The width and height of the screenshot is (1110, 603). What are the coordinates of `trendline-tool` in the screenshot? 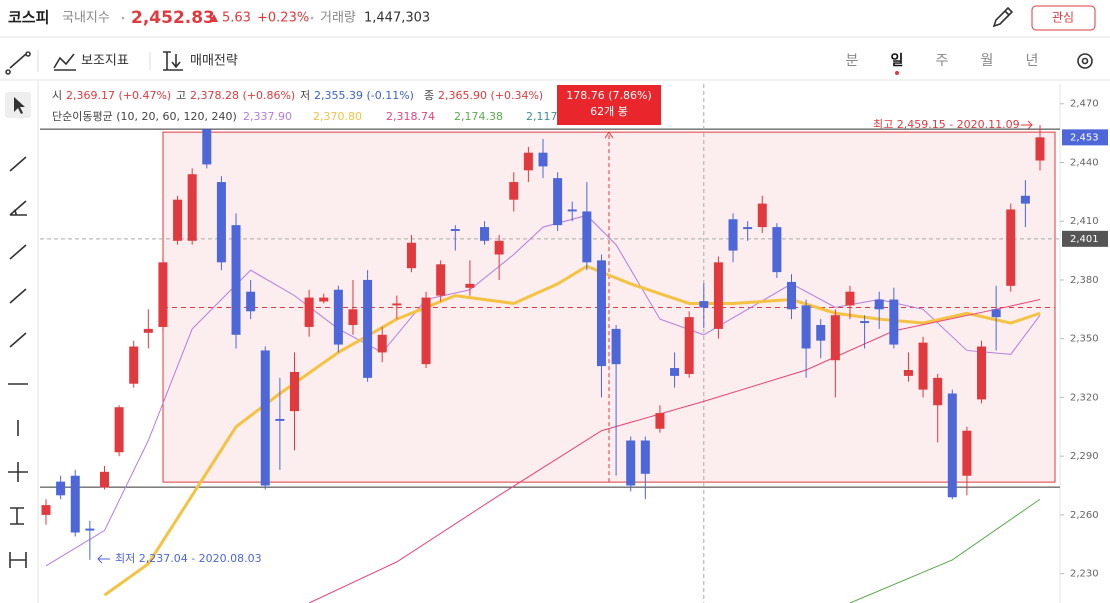 It's located at (18, 164).